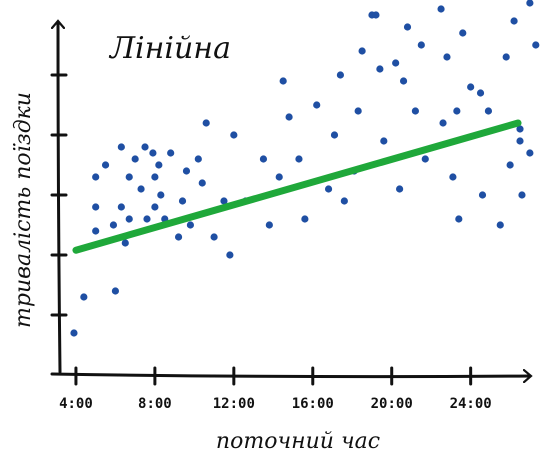 This screenshot has height=457, width=542. What do you see at coordinates (169, 48) in the screenshot?
I see `chart-title: Лінійна` at bounding box center [169, 48].